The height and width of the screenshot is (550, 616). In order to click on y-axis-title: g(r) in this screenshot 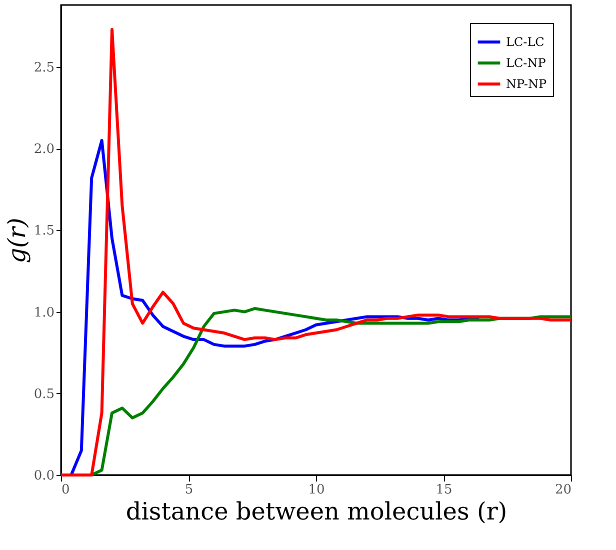, I will do `click(16, 241)`.